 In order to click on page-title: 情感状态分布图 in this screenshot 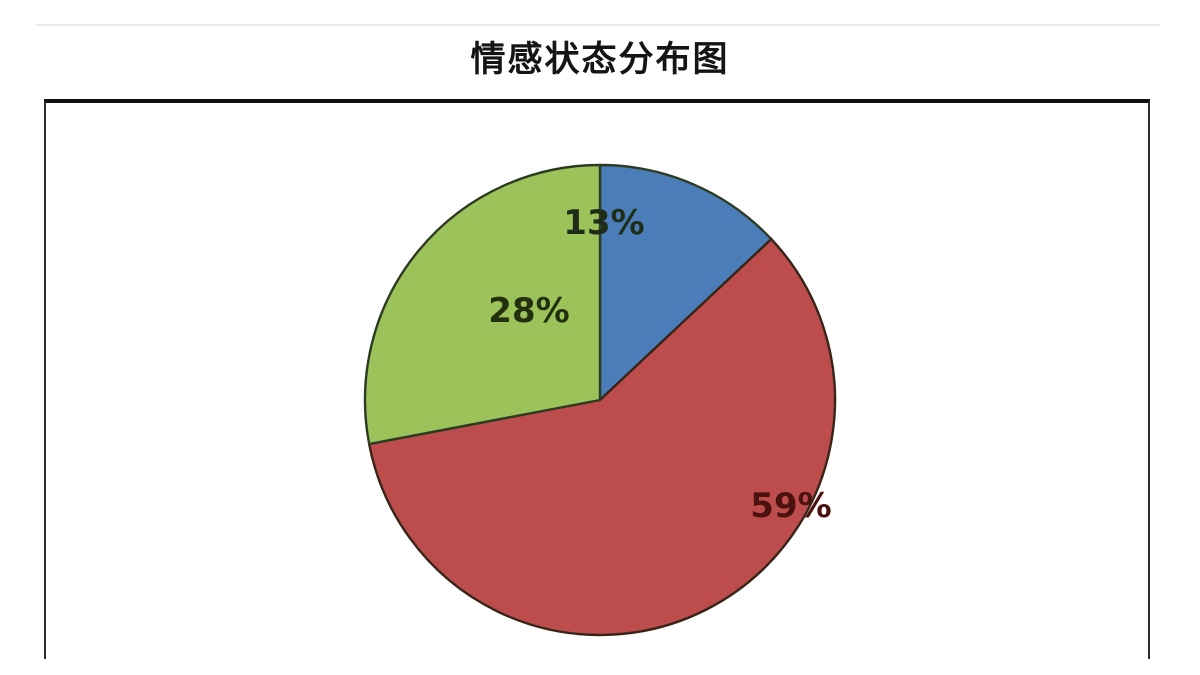, I will do `click(600, 60)`.